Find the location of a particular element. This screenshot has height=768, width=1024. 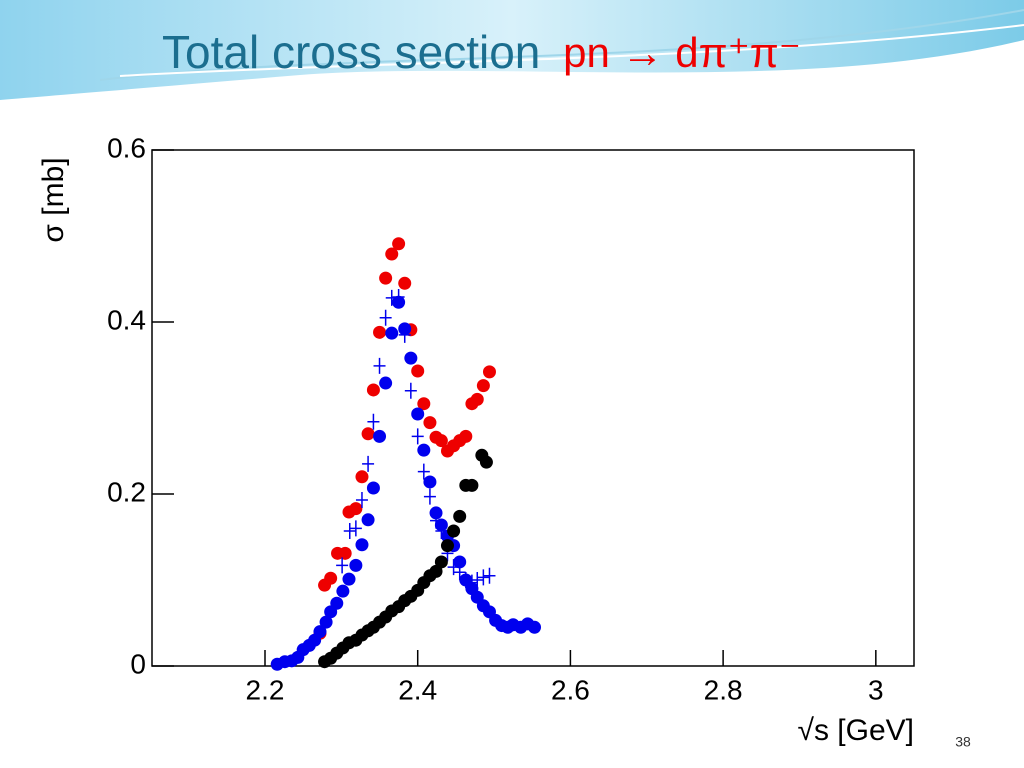

slide-number: 38 is located at coordinates (963, 742).